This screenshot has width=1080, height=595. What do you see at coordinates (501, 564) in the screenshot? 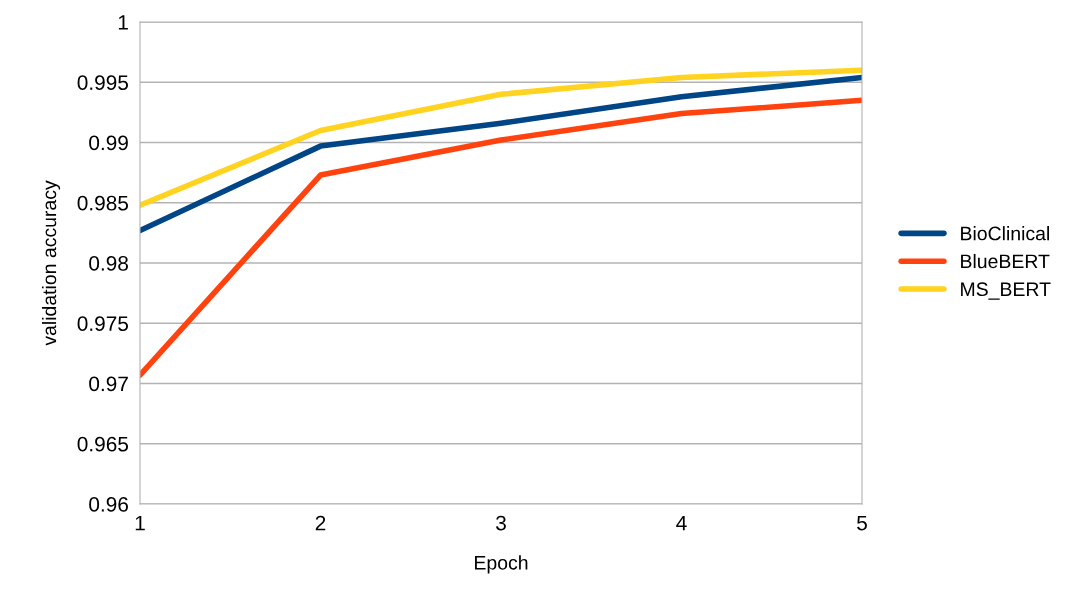
I see `x-axis-title: Epoch` at bounding box center [501, 564].